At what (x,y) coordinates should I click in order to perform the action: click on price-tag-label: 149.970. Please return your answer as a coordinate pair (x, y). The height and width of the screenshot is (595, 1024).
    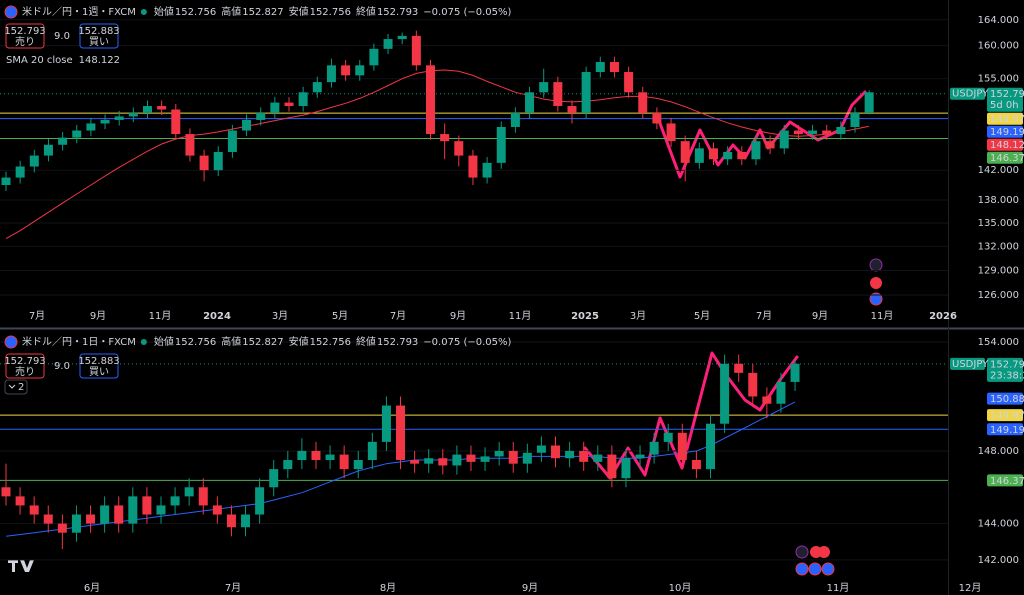
    Looking at the image, I should click on (1007, 416).